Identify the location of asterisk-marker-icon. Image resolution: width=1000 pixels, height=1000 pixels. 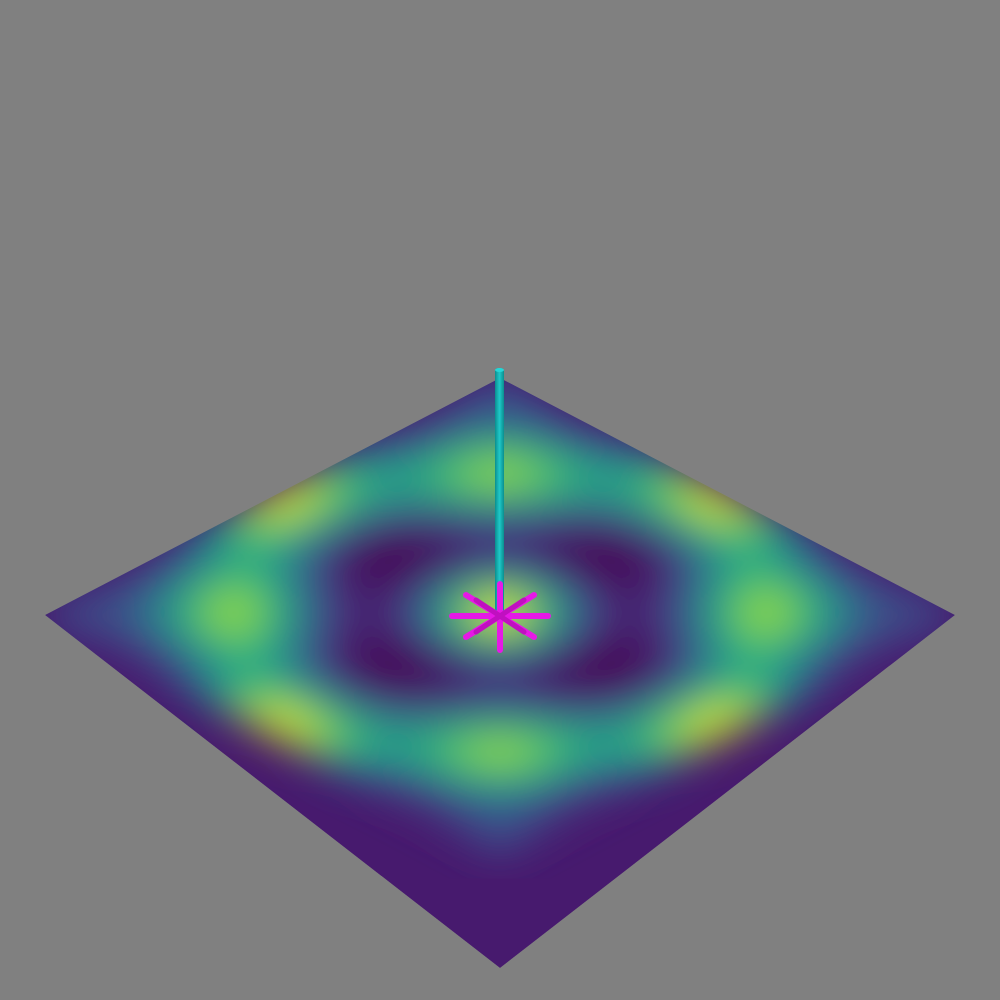
(500, 617).